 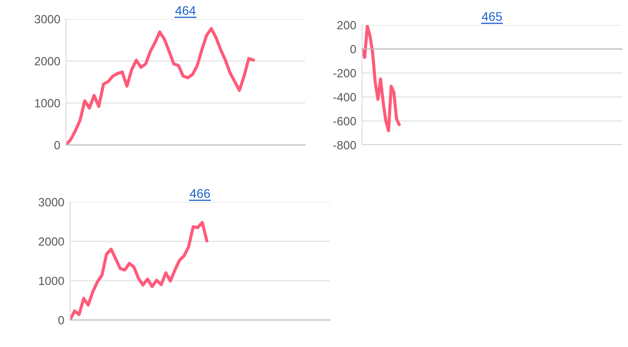 I want to click on y-tick-label: -800, so click(x=344, y=145).